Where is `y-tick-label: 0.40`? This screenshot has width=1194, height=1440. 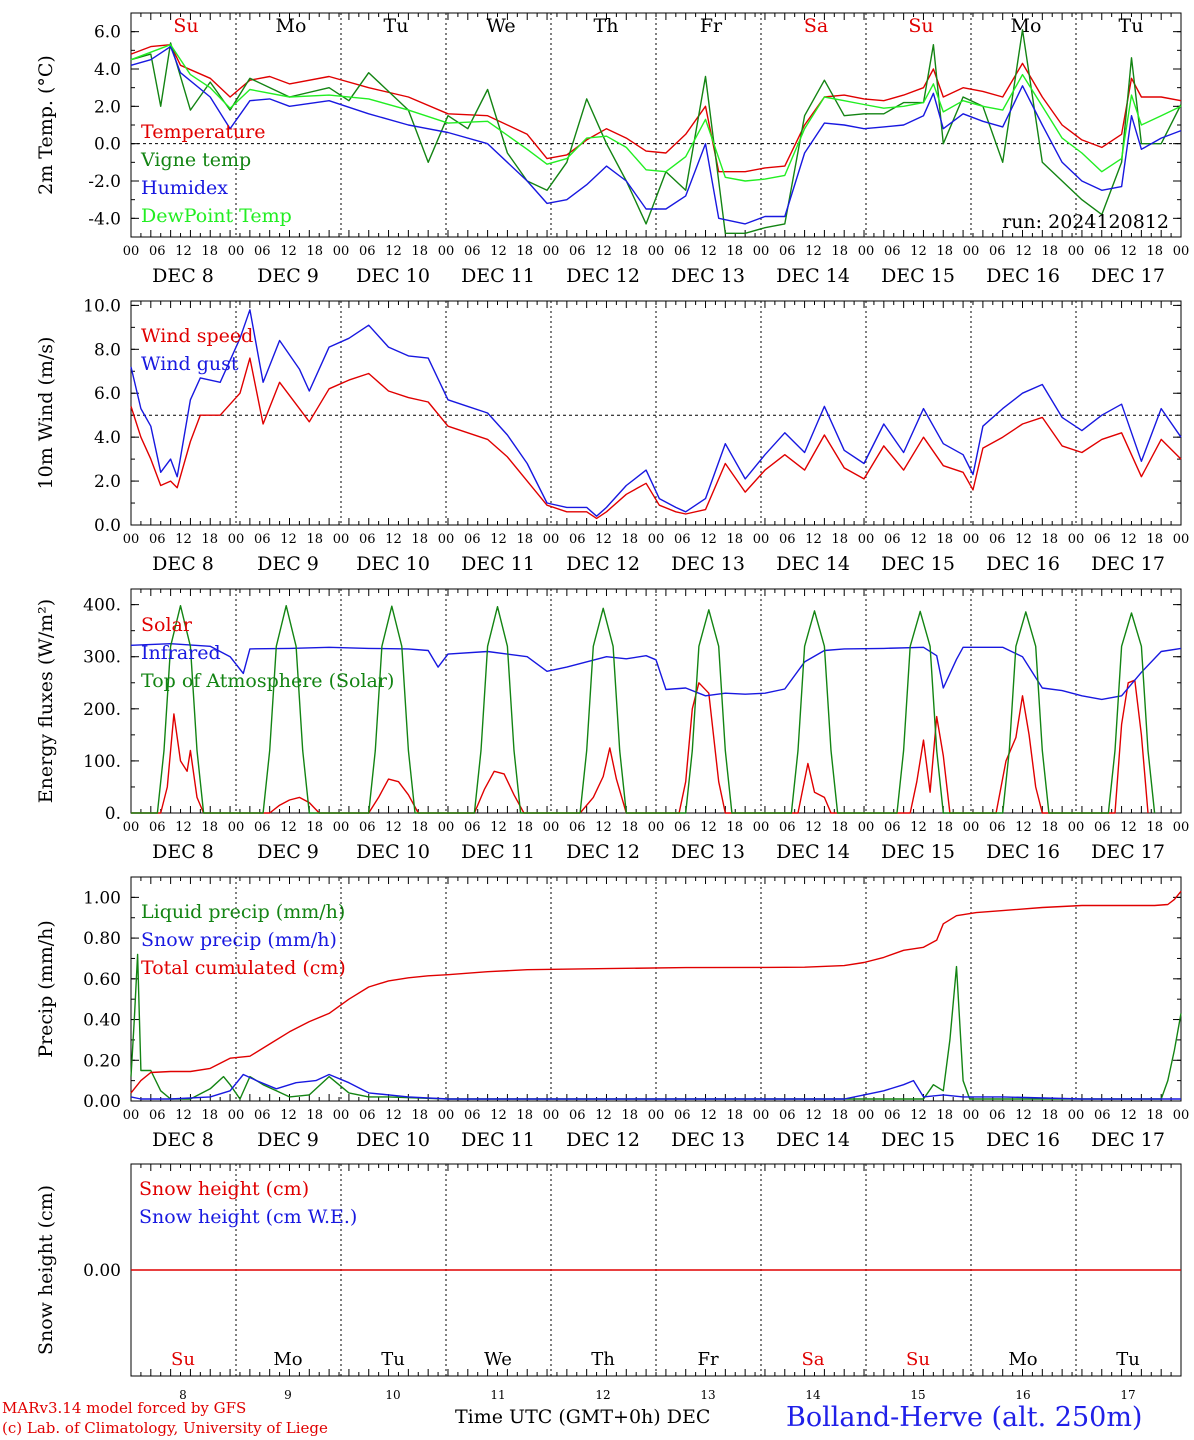 y-tick-label: 0.40 is located at coordinates (102, 1021).